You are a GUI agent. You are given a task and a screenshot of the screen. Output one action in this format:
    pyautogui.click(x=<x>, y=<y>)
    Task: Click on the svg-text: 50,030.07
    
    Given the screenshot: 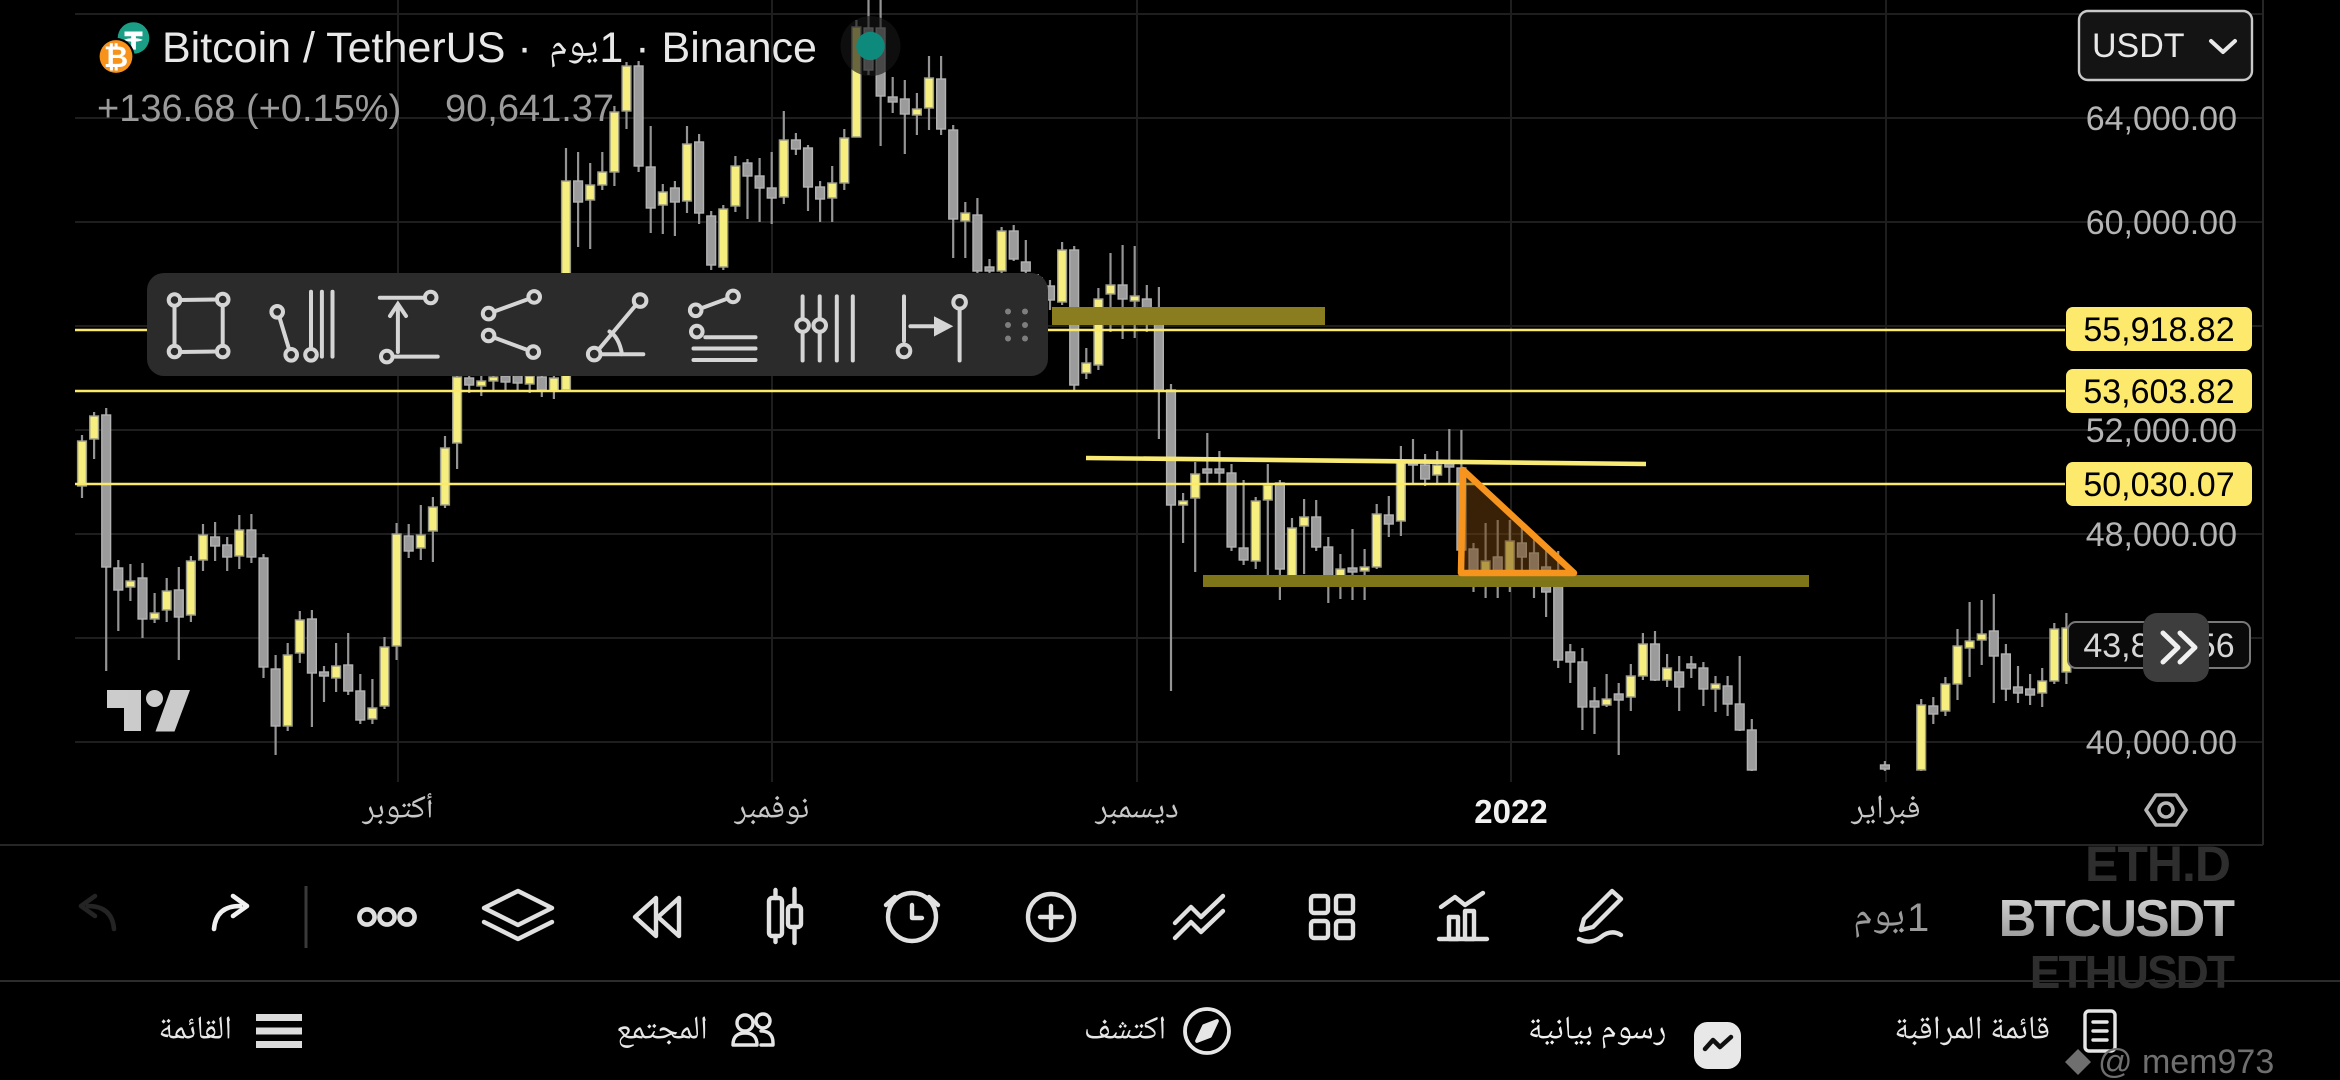 What is the action you would take?
    pyautogui.click(x=2158, y=485)
    